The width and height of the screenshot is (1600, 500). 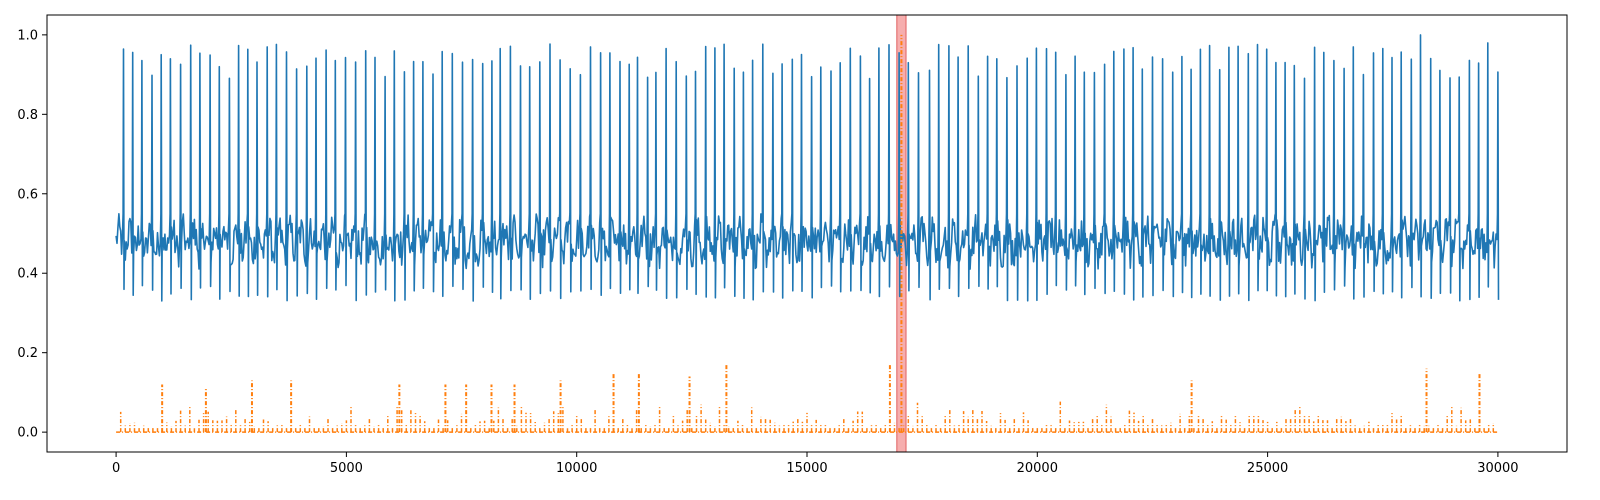 I want to click on x-tick-label: 0, so click(x=116, y=468).